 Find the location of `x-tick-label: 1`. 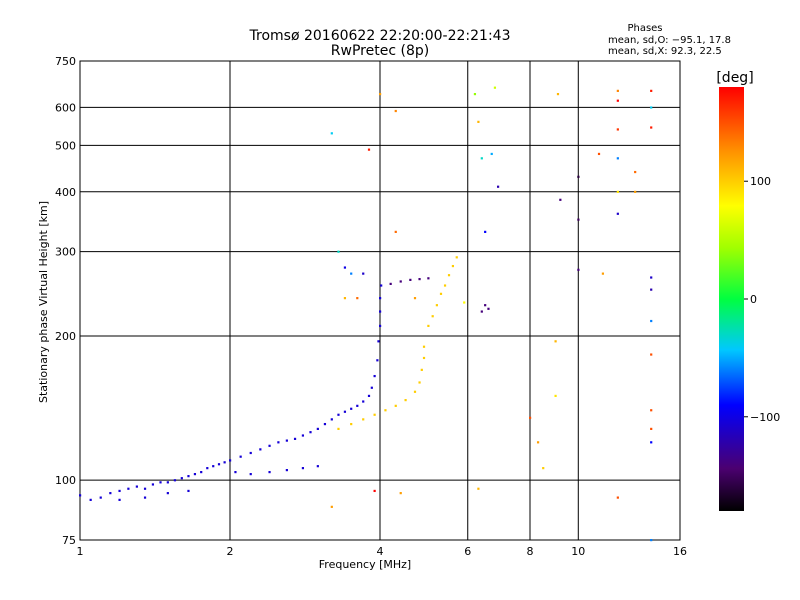

x-tick-label: 1 is located at coordinates (80, 551).